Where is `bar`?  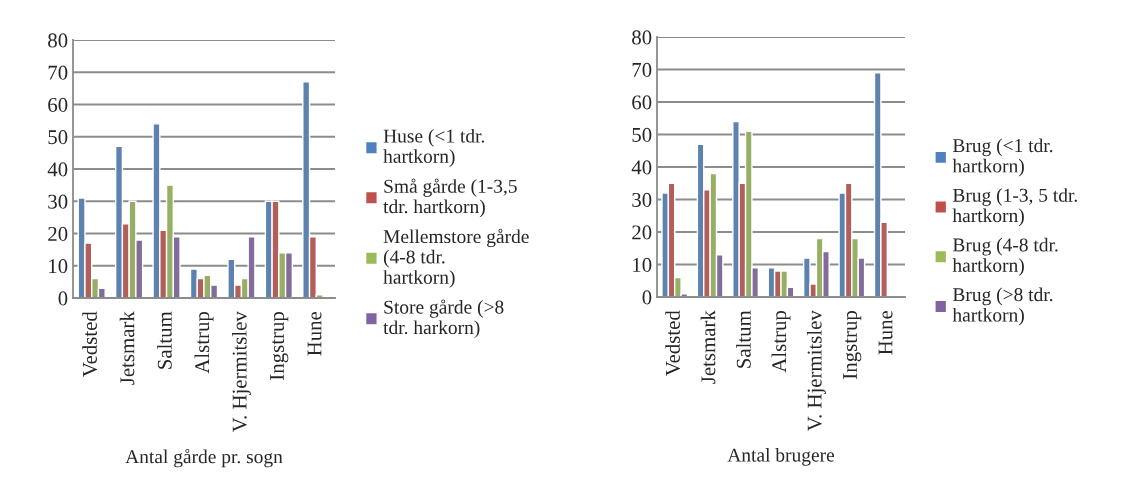
bar is located at coordinates (119, 221).